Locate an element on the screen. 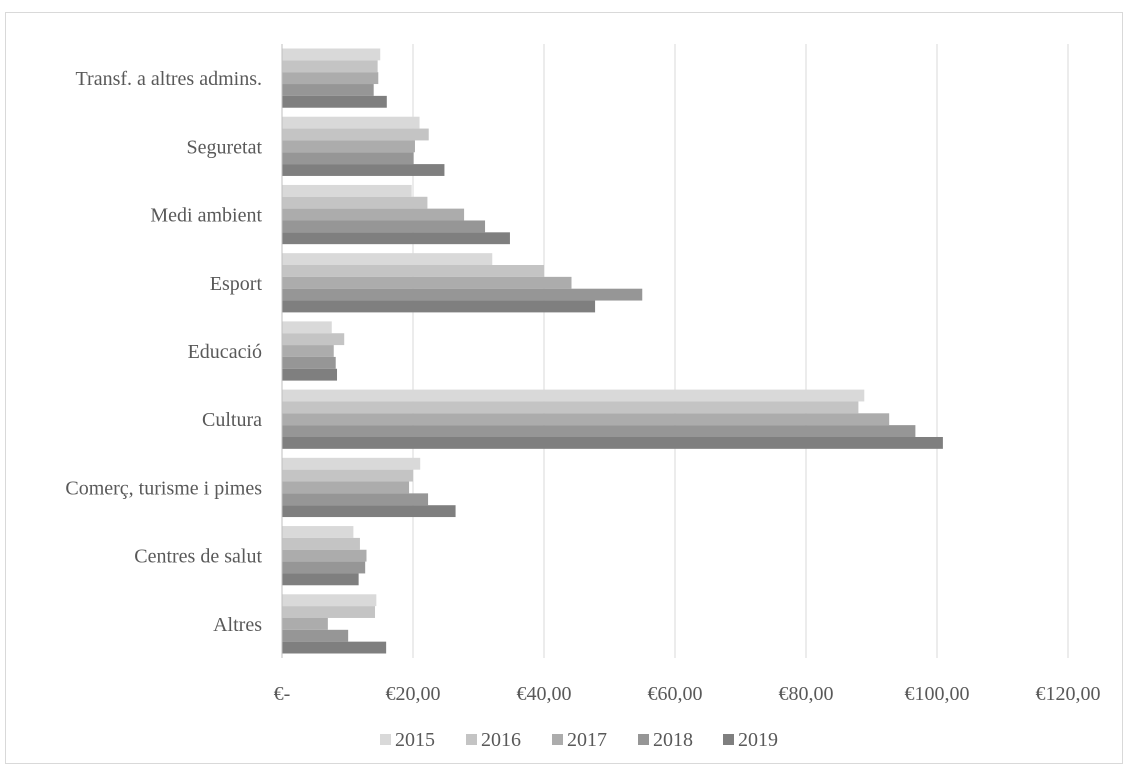 The image size is (1130, 772). legend-label: 2019 is located at coordinates (758, 740).